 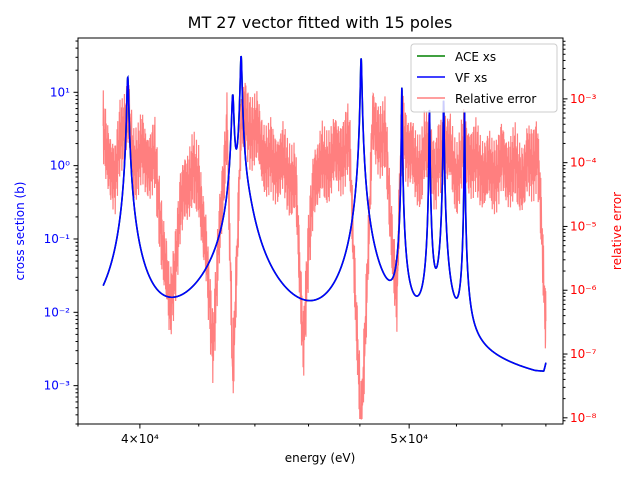 What do you see at coordinates (57, 239) in the screenshot?
I see `y-left-tick-label: 10⁻¹` at bounding box center [57, 239].